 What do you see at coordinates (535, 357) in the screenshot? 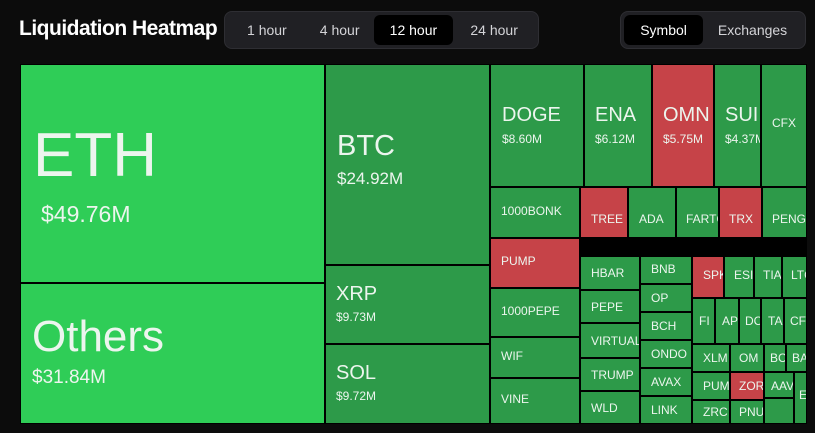
I see `treemap-tile: WIF` at bounding box center [535, 357].